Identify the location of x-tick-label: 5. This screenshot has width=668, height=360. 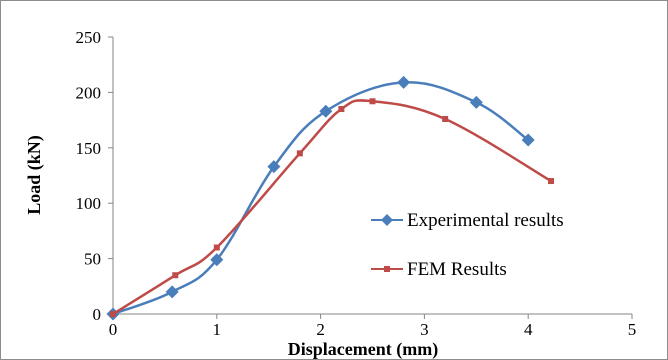
(632, 329).